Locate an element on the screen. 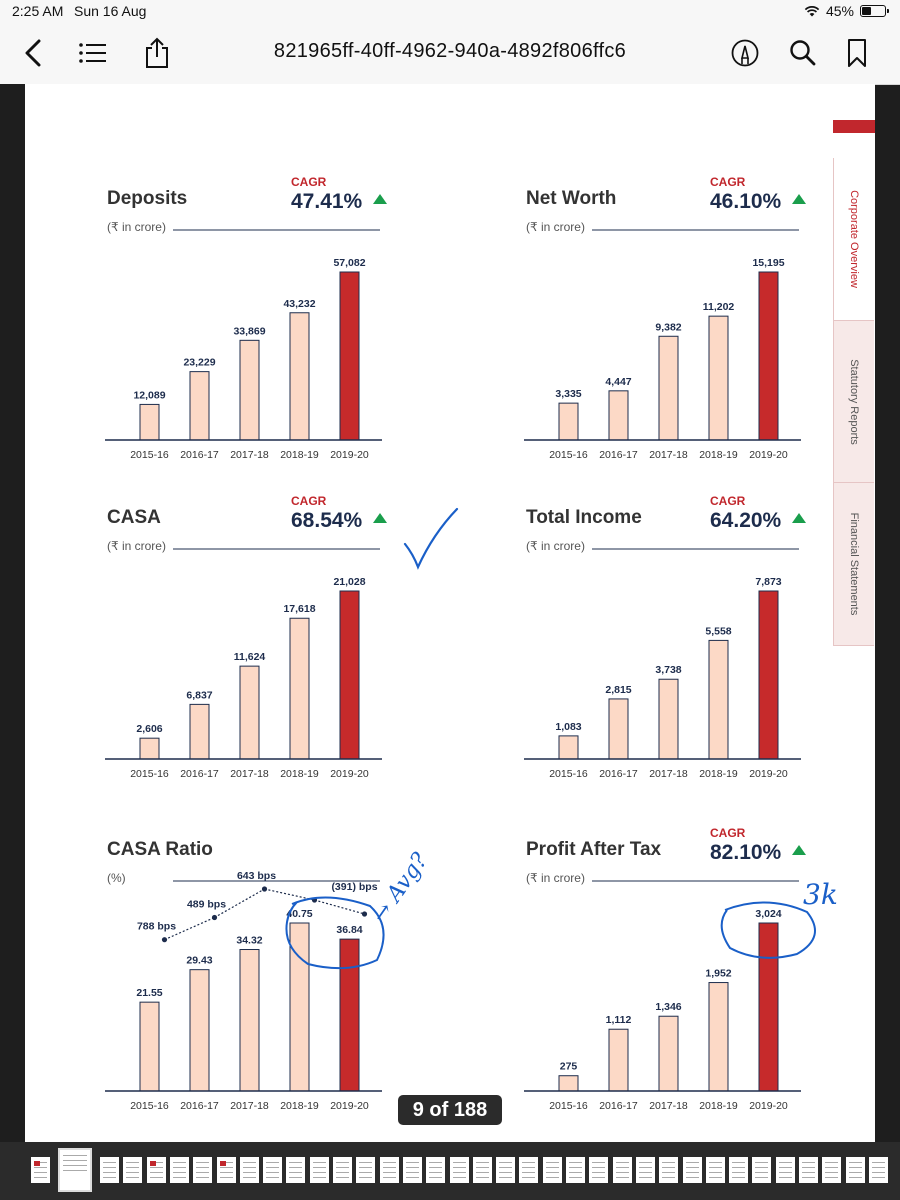 Image resolution: width=900 pixels, height=1200 pixels. bookmark-icon is located at coordinates (857, 53).